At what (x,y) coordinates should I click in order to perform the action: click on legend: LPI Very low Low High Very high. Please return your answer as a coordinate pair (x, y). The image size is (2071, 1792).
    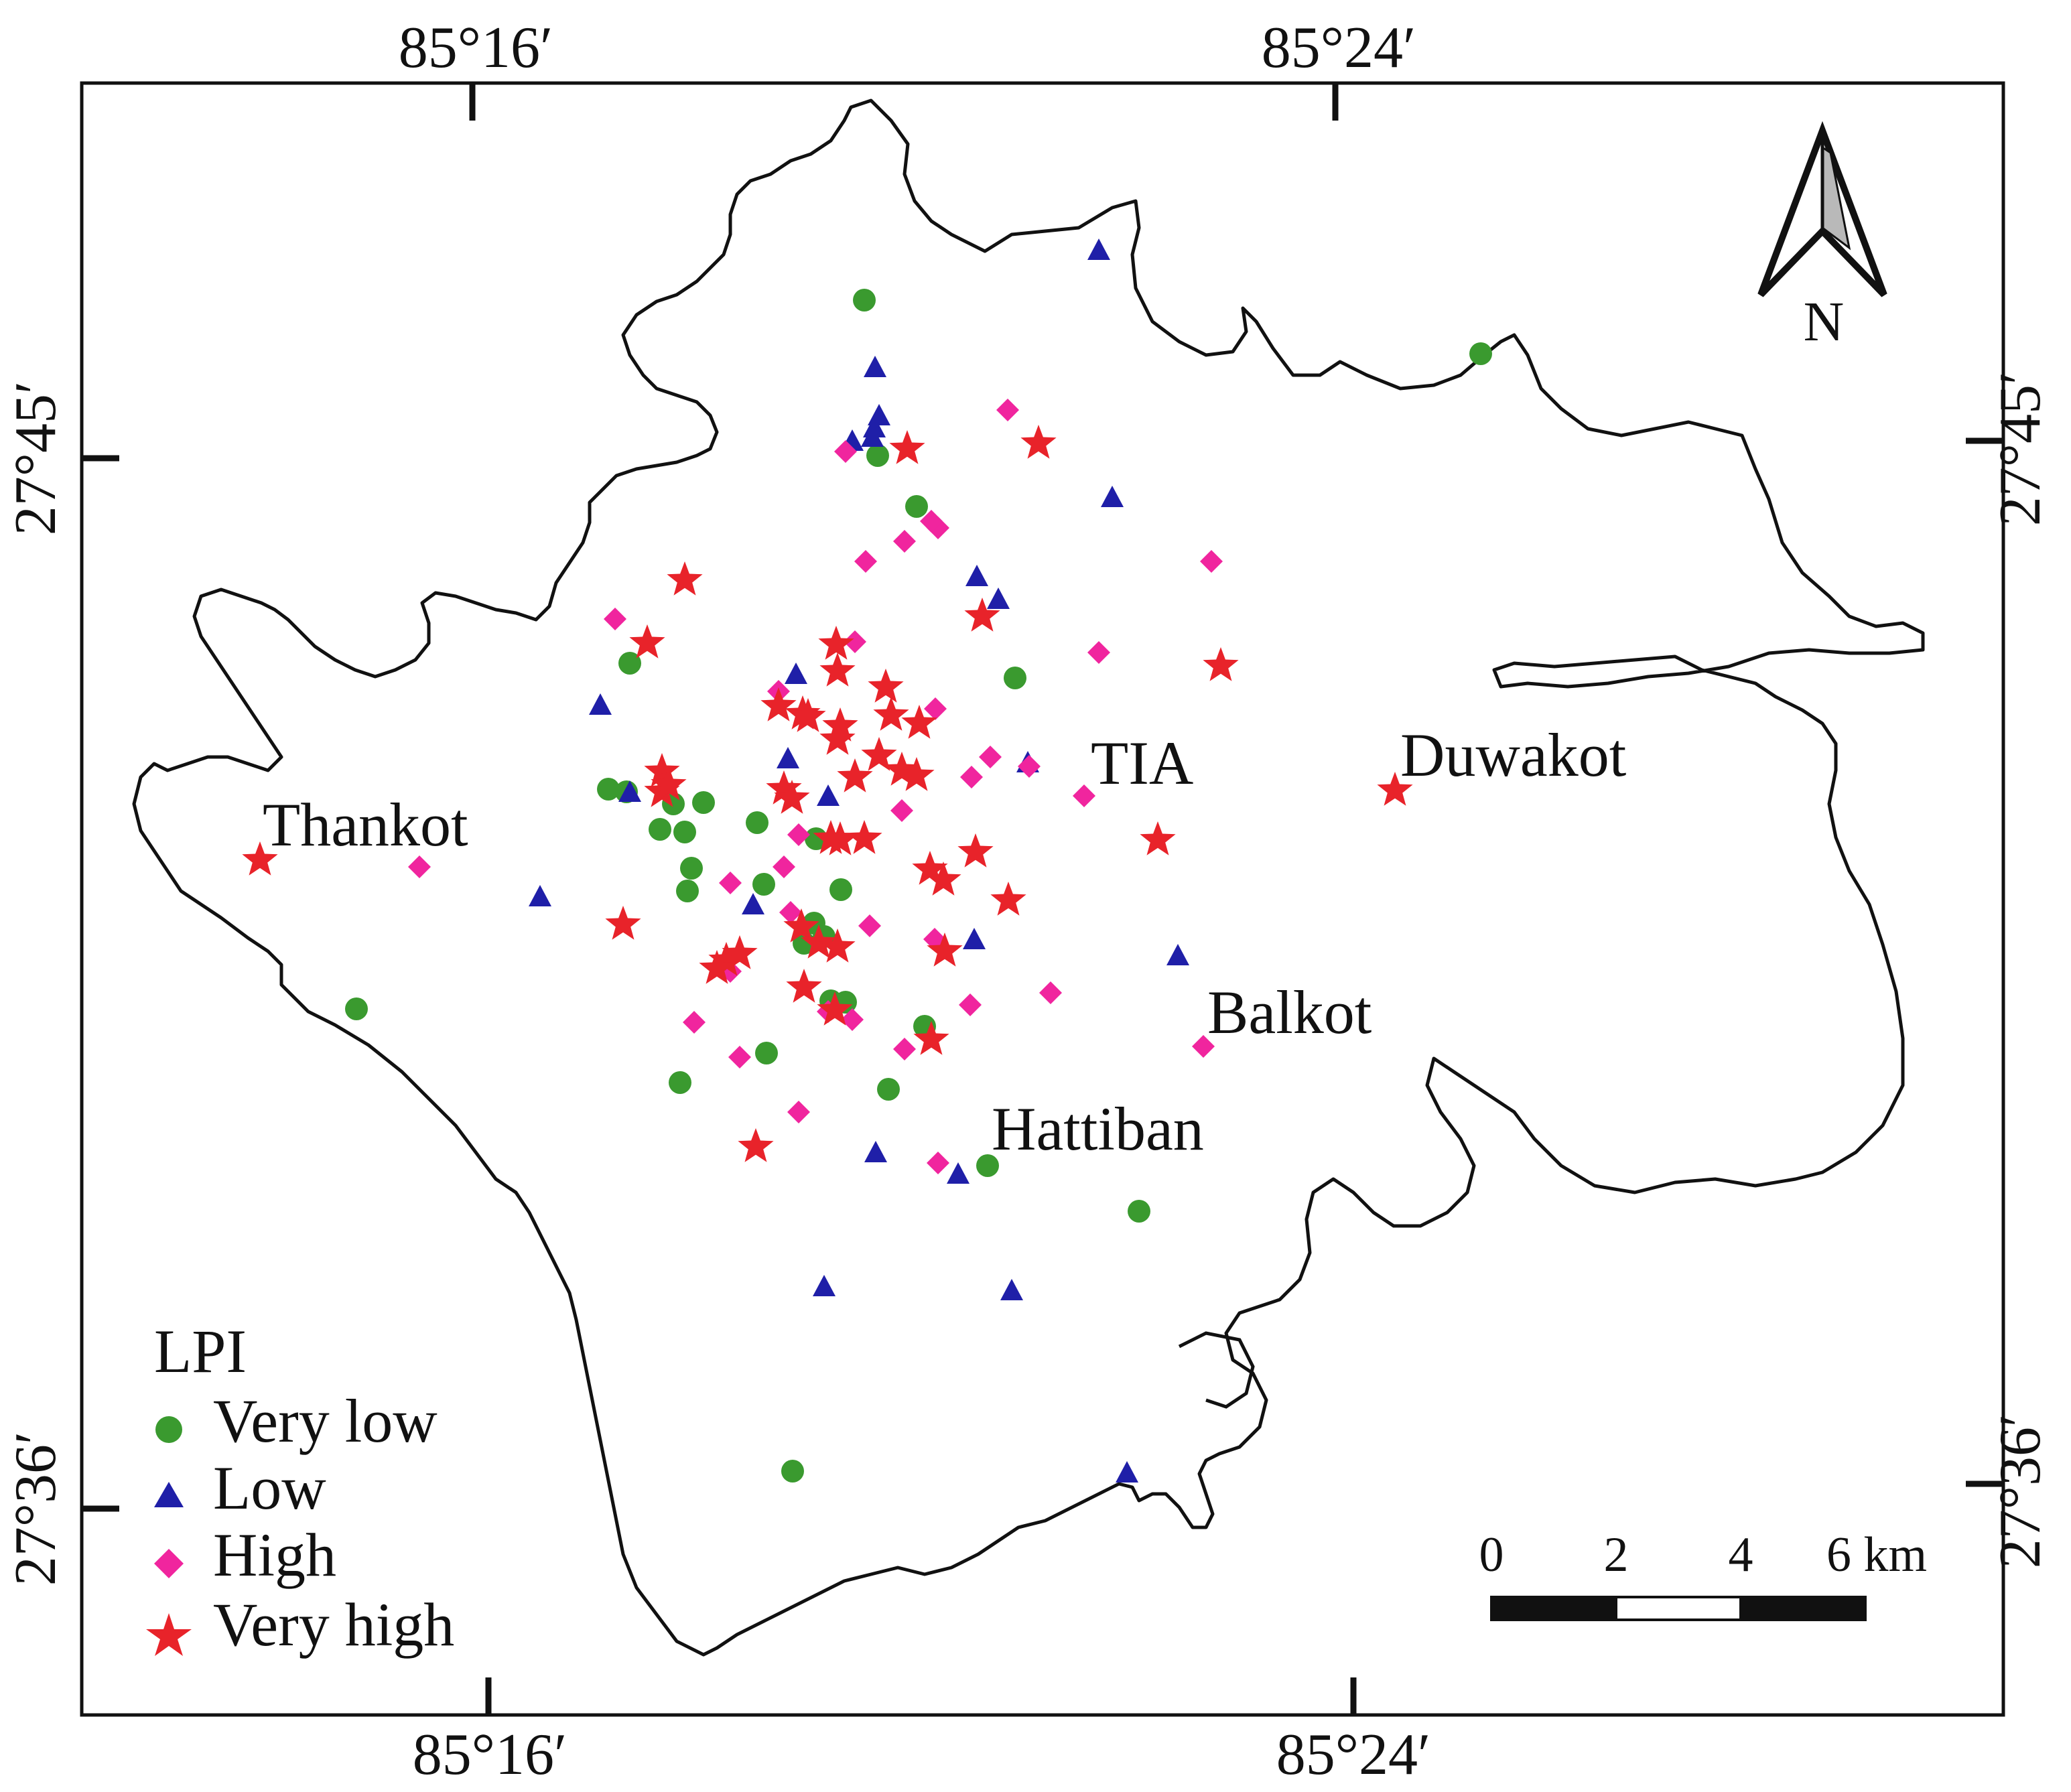
    Looking at the image, I should click on (300, 1488).